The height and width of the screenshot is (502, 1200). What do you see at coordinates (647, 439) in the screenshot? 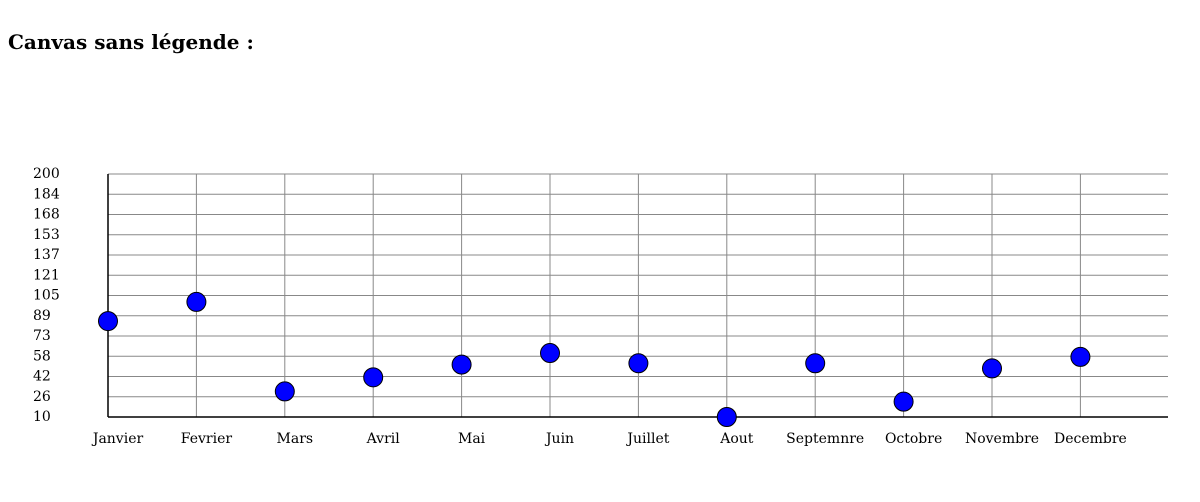
I see `x-tick-label: Juillet` at bounding box center [647, 439].